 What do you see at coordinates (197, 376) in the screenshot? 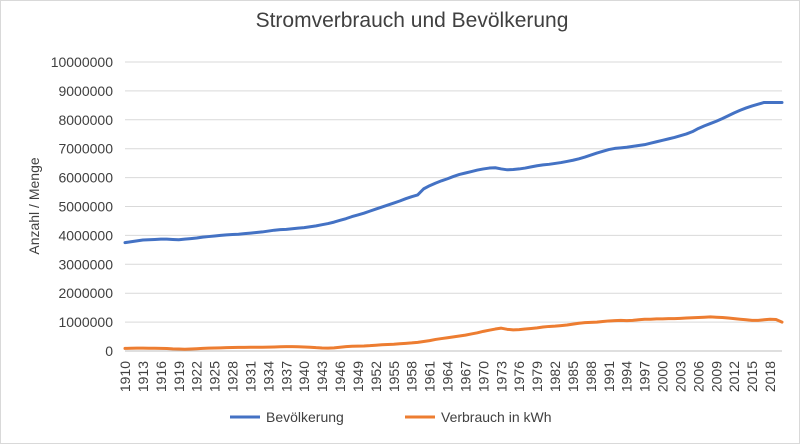
I see `x-tick-label: 1922` at bounding box center [197, 376].